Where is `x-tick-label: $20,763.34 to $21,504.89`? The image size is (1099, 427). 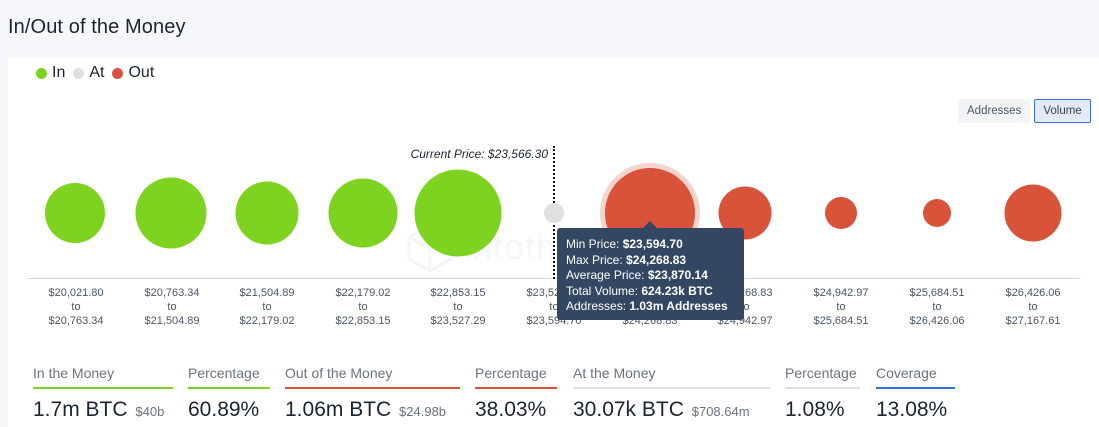
x-tick-label: $20,763.34 to $21,504.89 is located at coordinates (172, 307).